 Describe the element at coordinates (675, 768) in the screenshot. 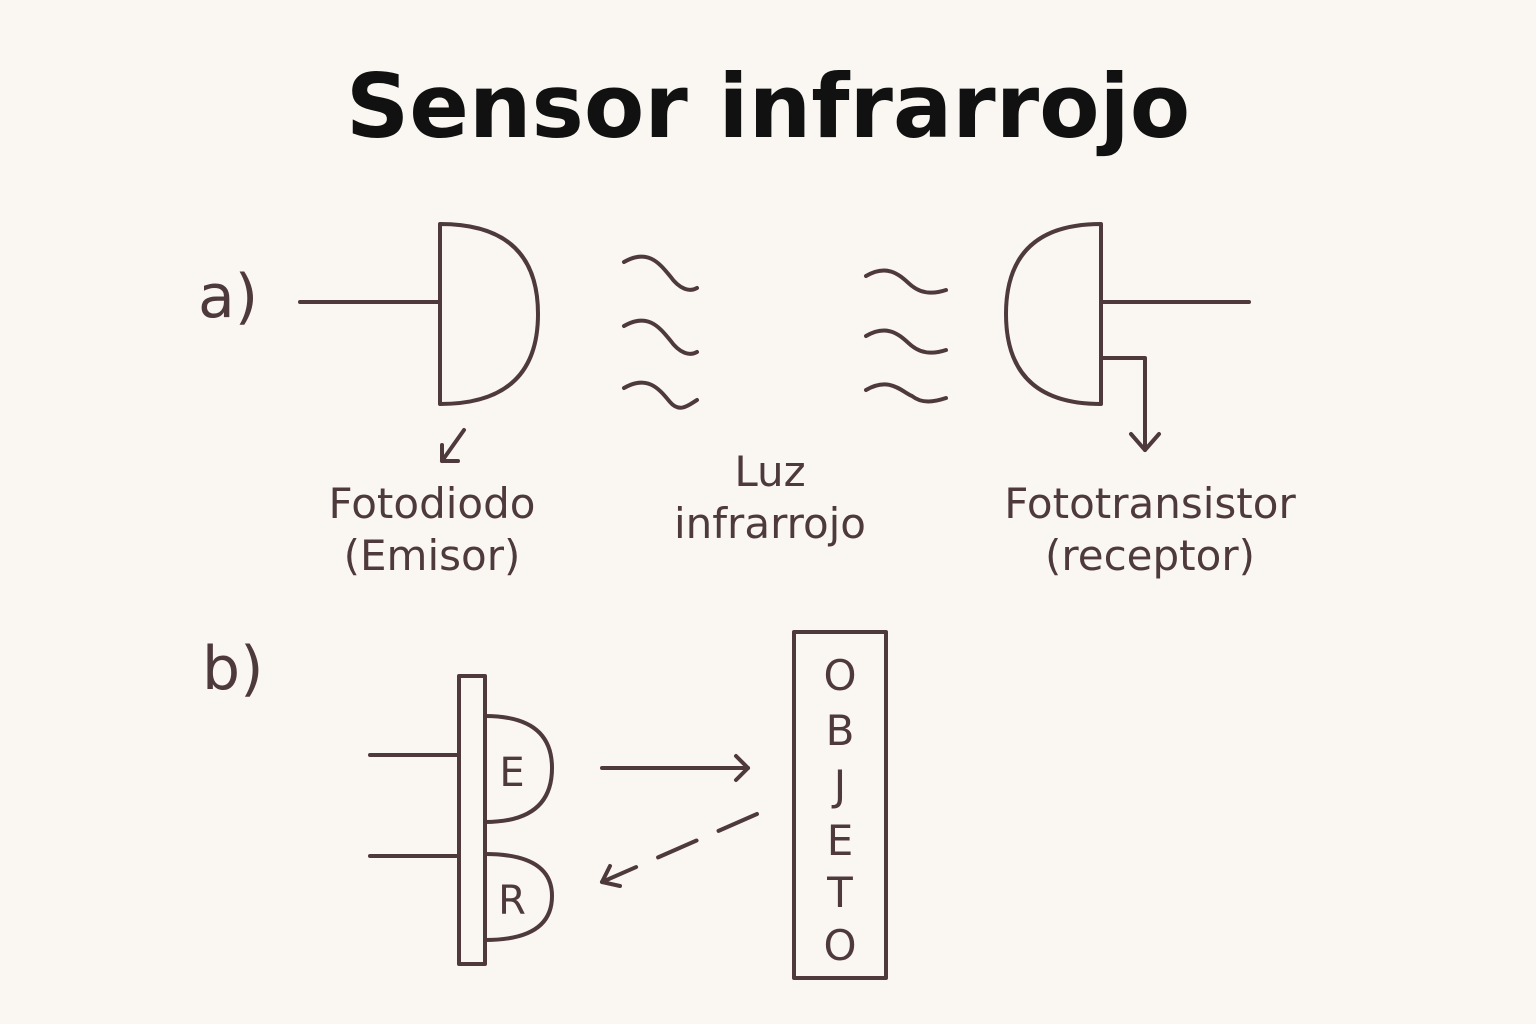

I see `emitted-ray-arrow` at that location.